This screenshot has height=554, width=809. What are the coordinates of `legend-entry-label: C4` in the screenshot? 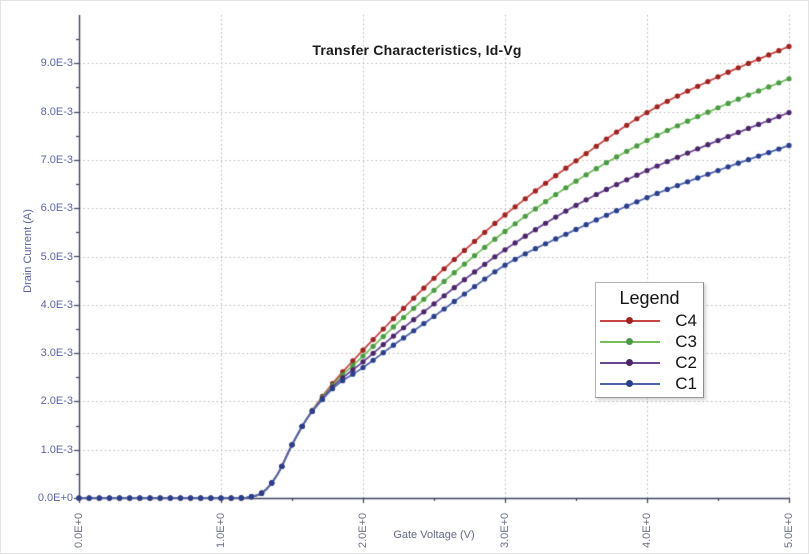 It's located at (686, 320).